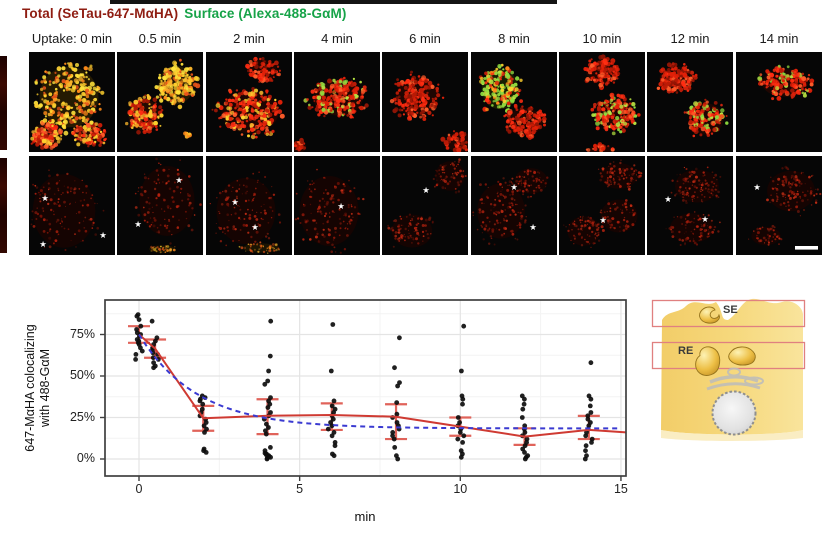  I want to click on microscopy-panel-merge-12min, so click(690, 102).